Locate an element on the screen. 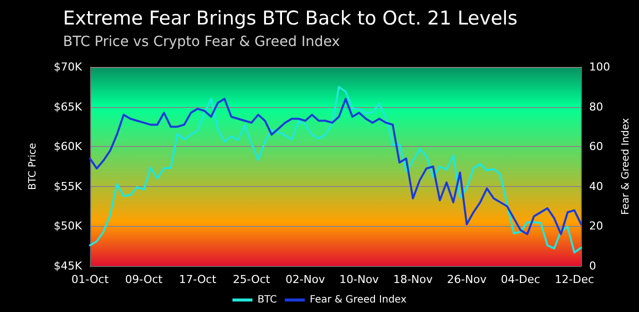  x-tick-label: 04-Dec is located at coordinates (520, 279).